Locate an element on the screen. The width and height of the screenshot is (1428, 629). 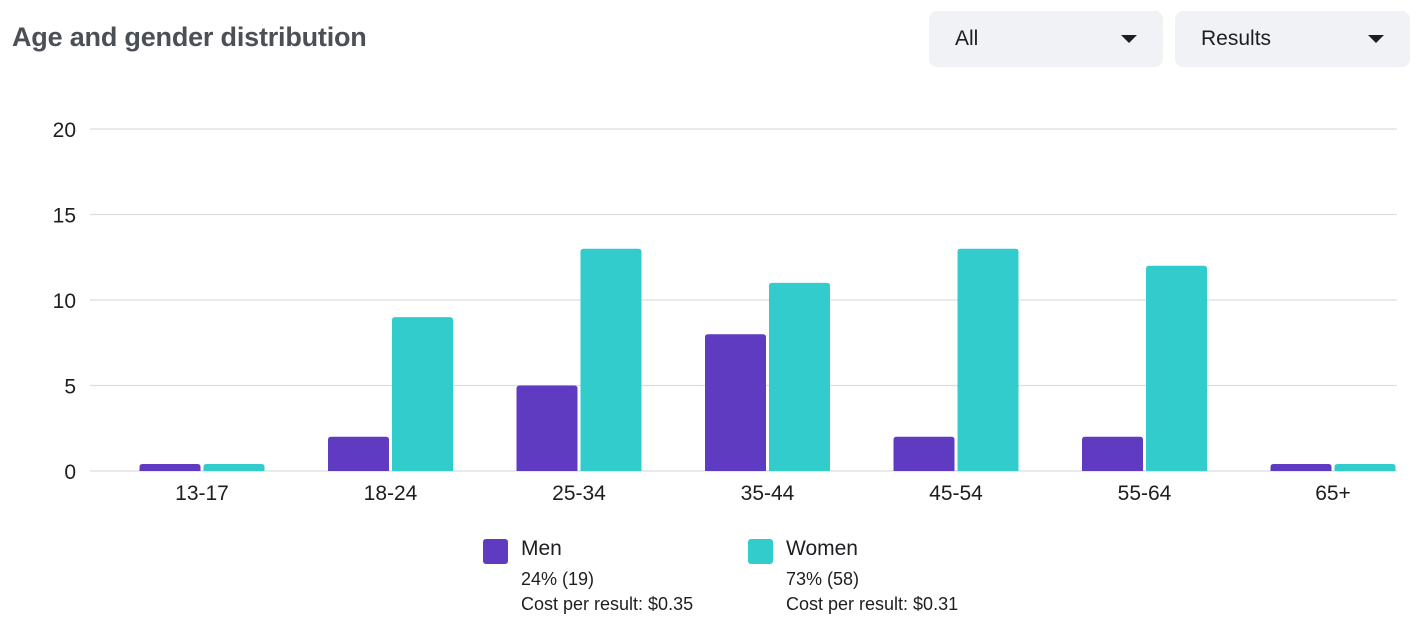
x-tick-label: 65+ is located at coordinates (1333, 493).